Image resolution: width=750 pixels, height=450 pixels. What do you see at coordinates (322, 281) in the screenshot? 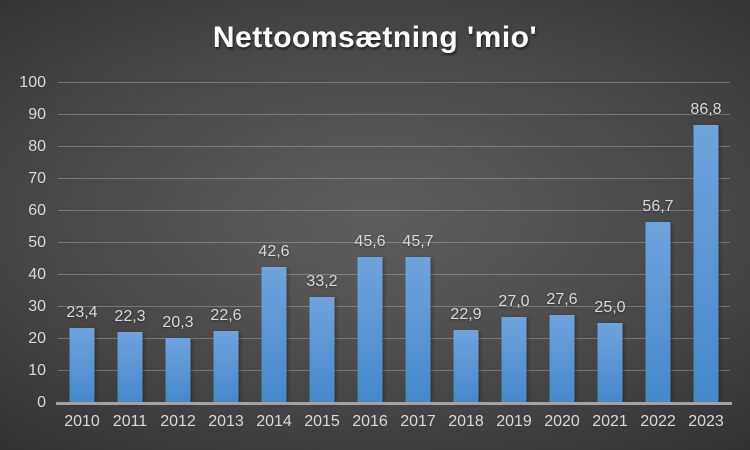
I see `bar-value-label: 33,2` at bounding box center [322, 281].